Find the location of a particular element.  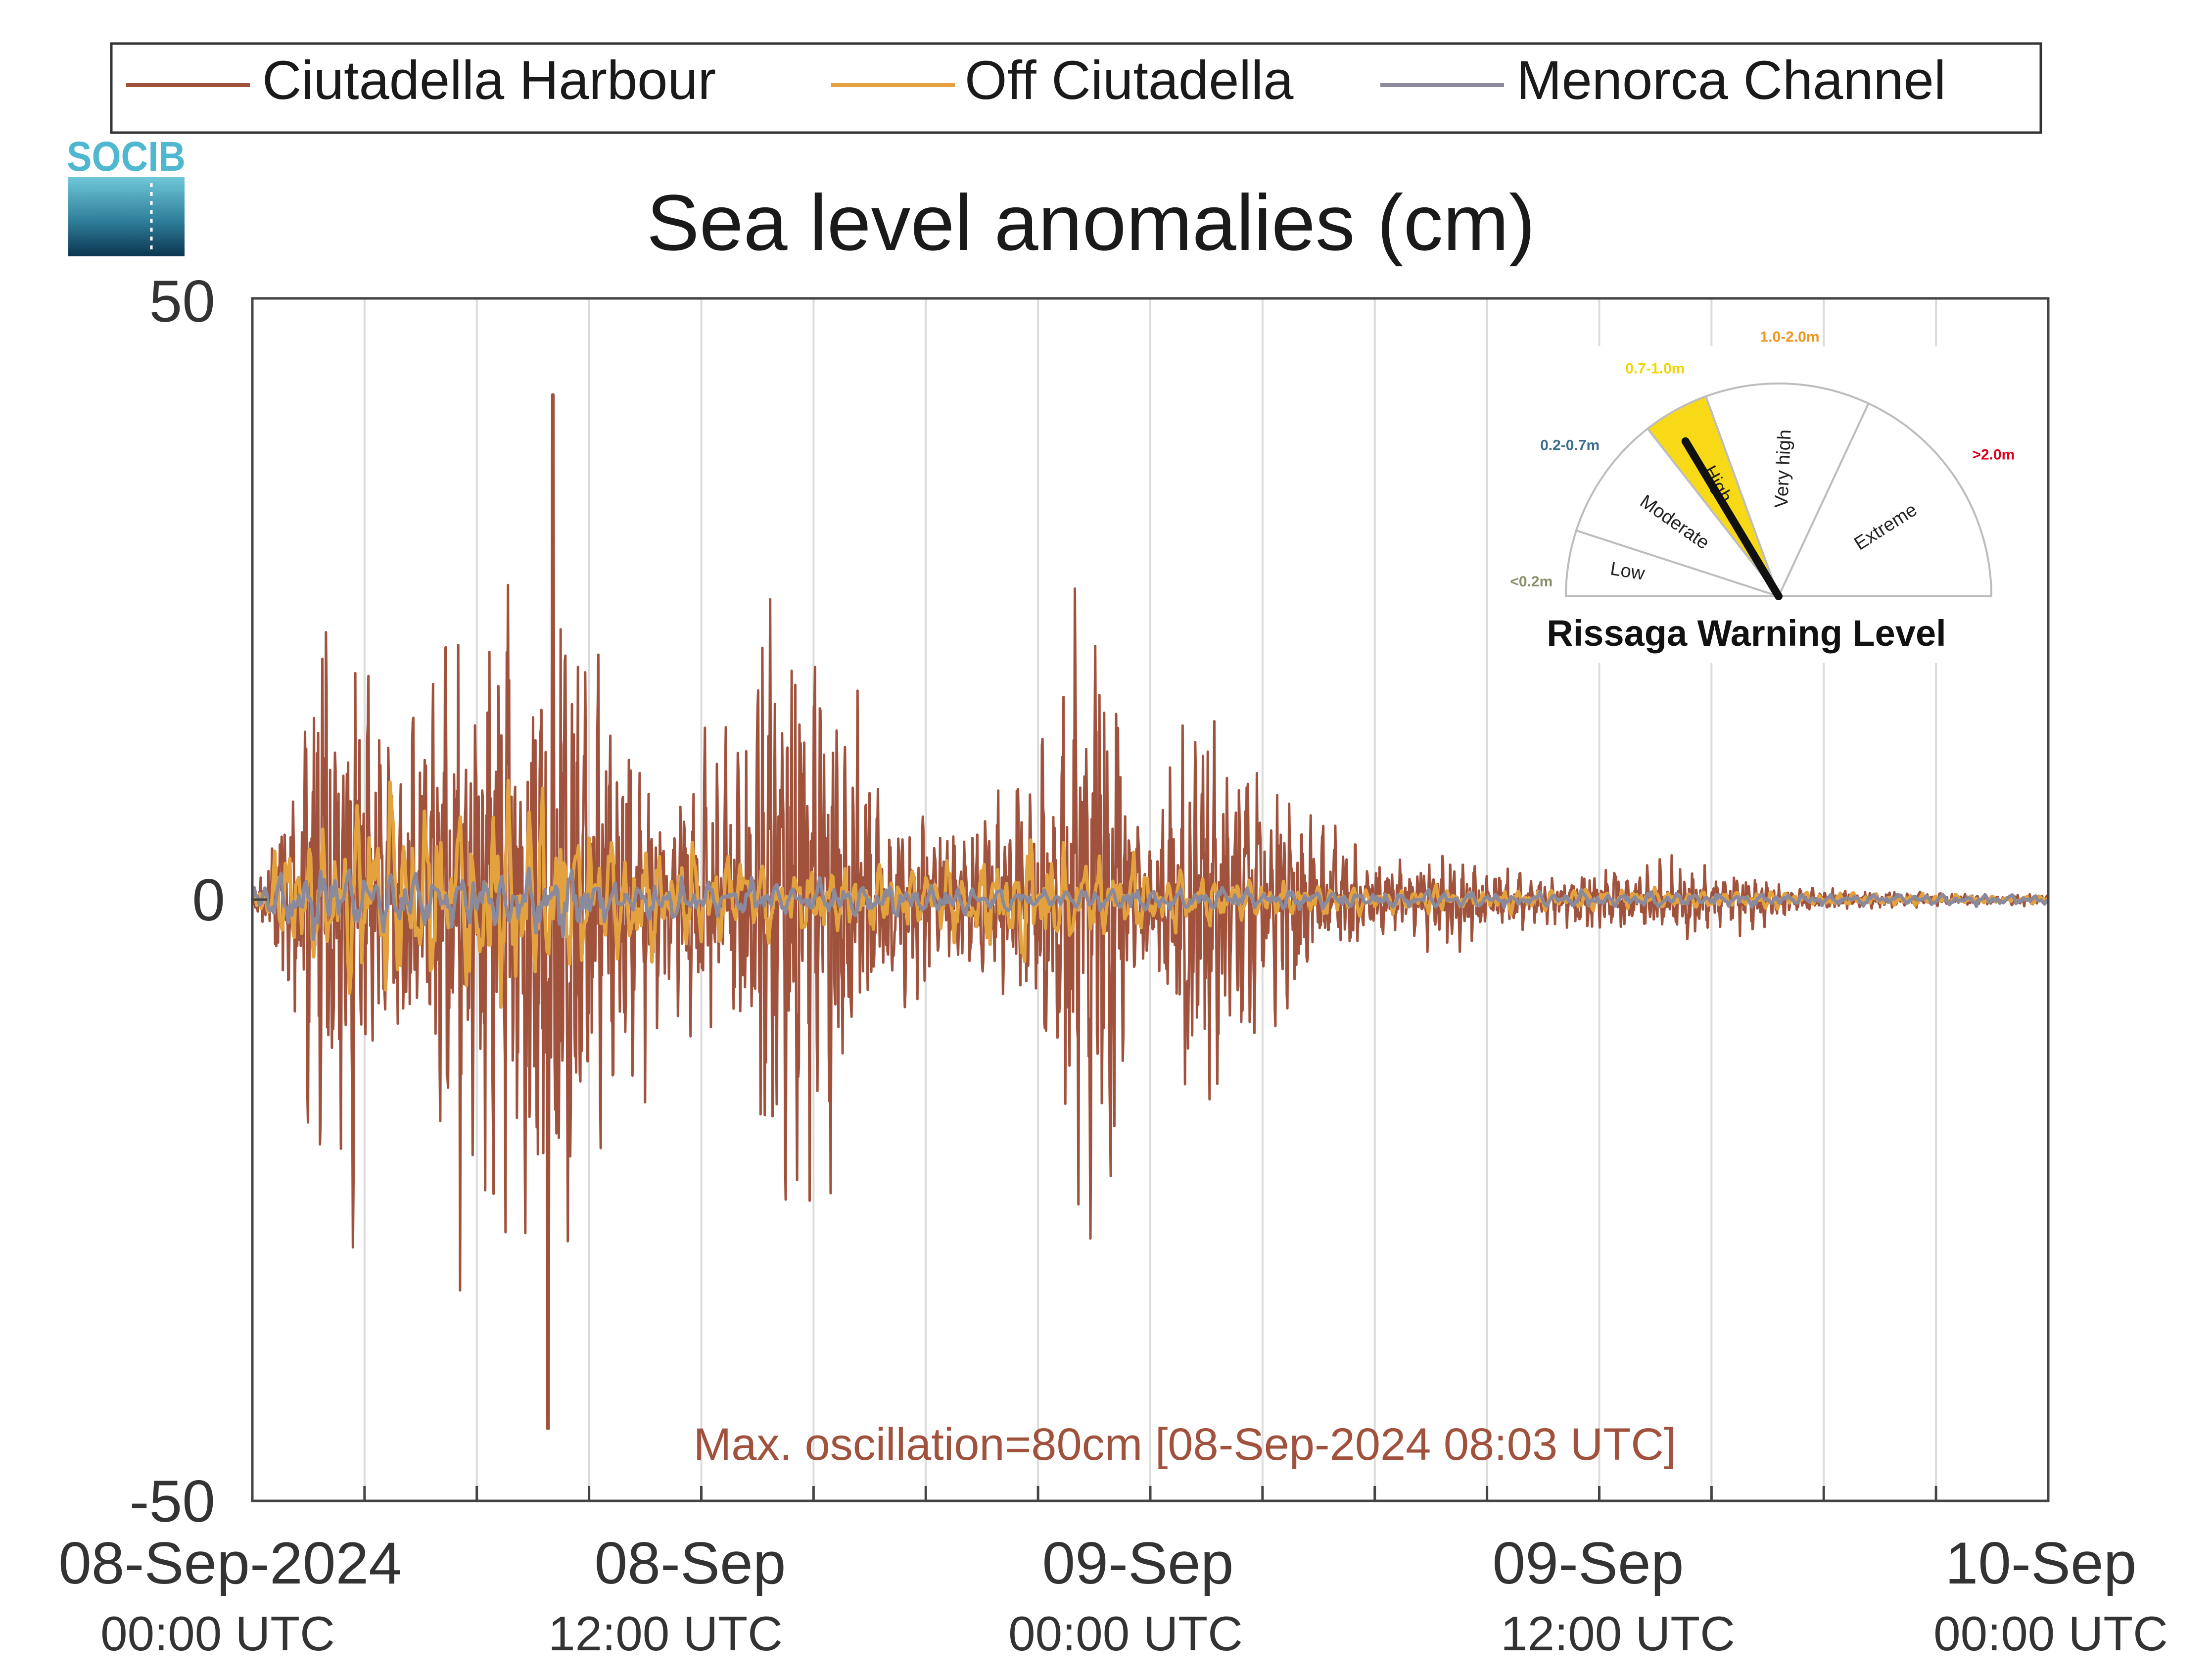

gauge-range-label-moderate: 0.2-0.7m is located at coordinates (1570, 446).